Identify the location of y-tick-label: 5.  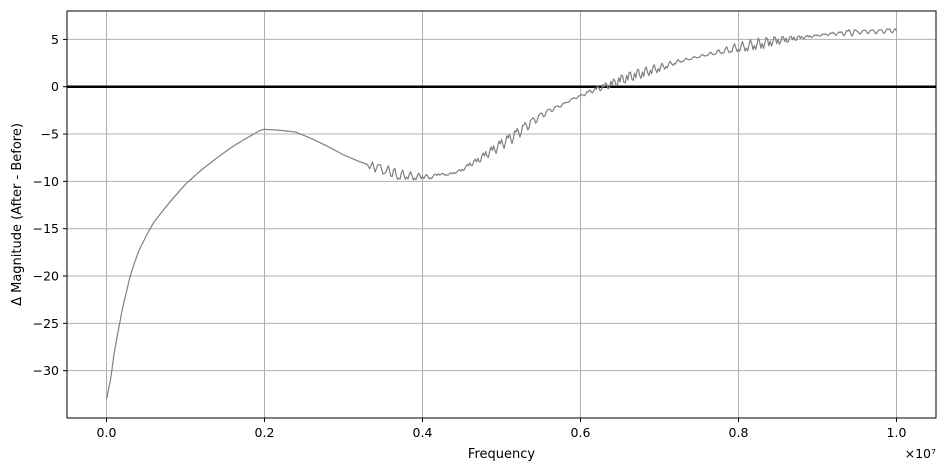
(55, 39).